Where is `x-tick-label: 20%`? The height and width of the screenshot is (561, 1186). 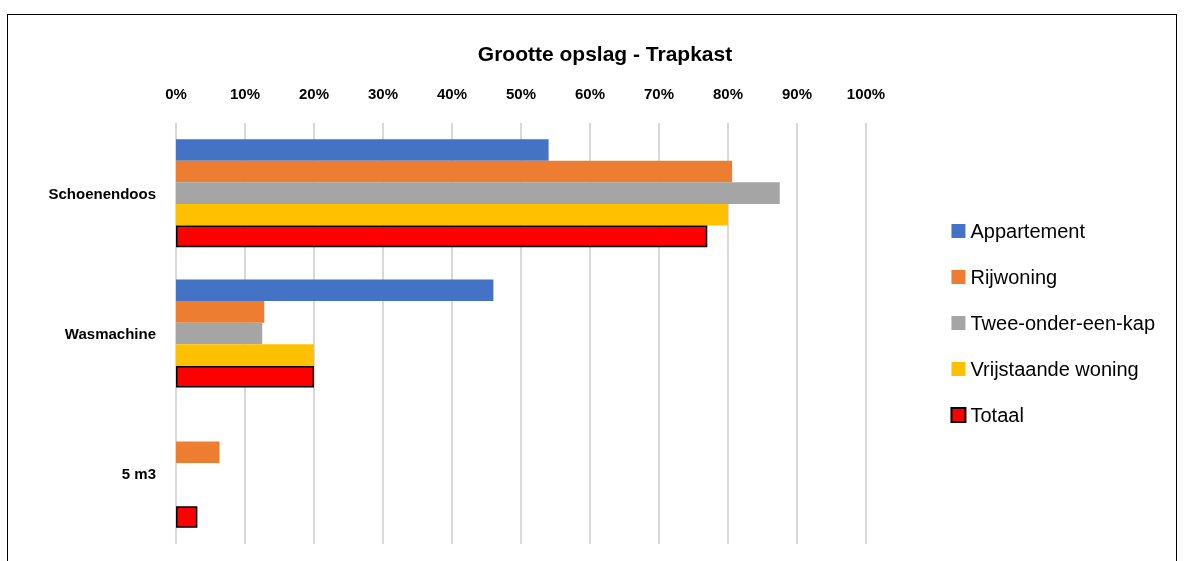 x-tick-label: 20% is located at coordinates (314, 93).